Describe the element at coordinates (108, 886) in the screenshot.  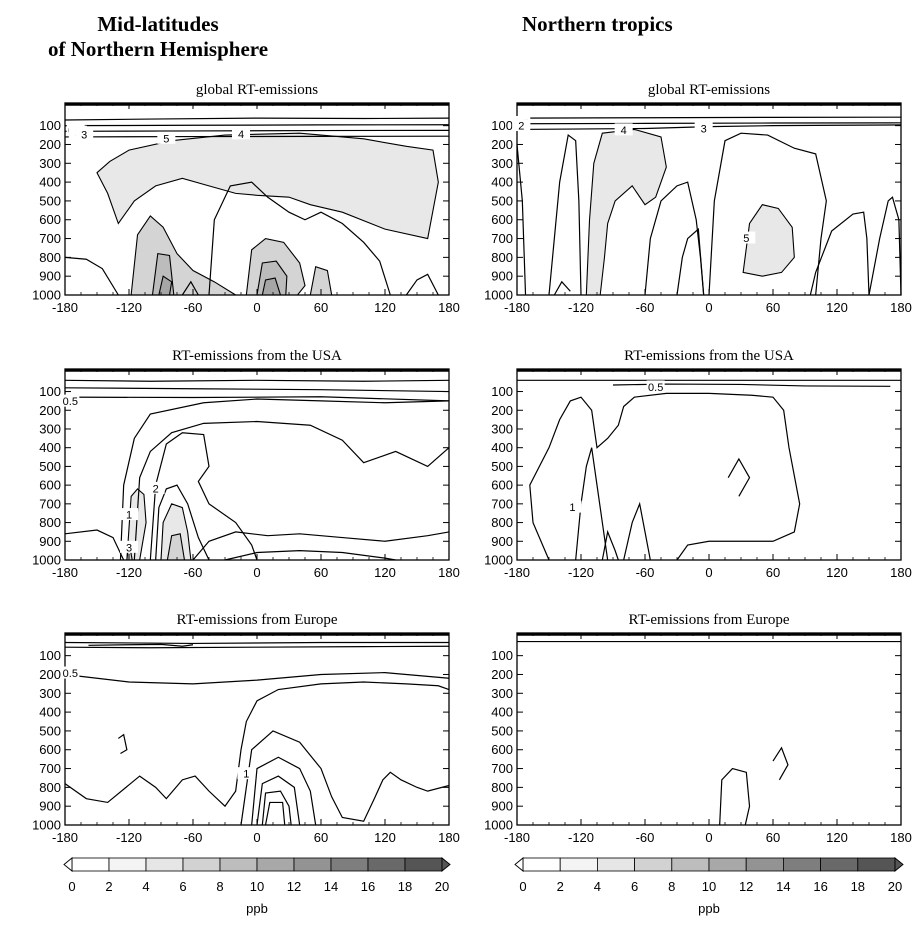
I see `colorbar-tick-label: 2` at that location.